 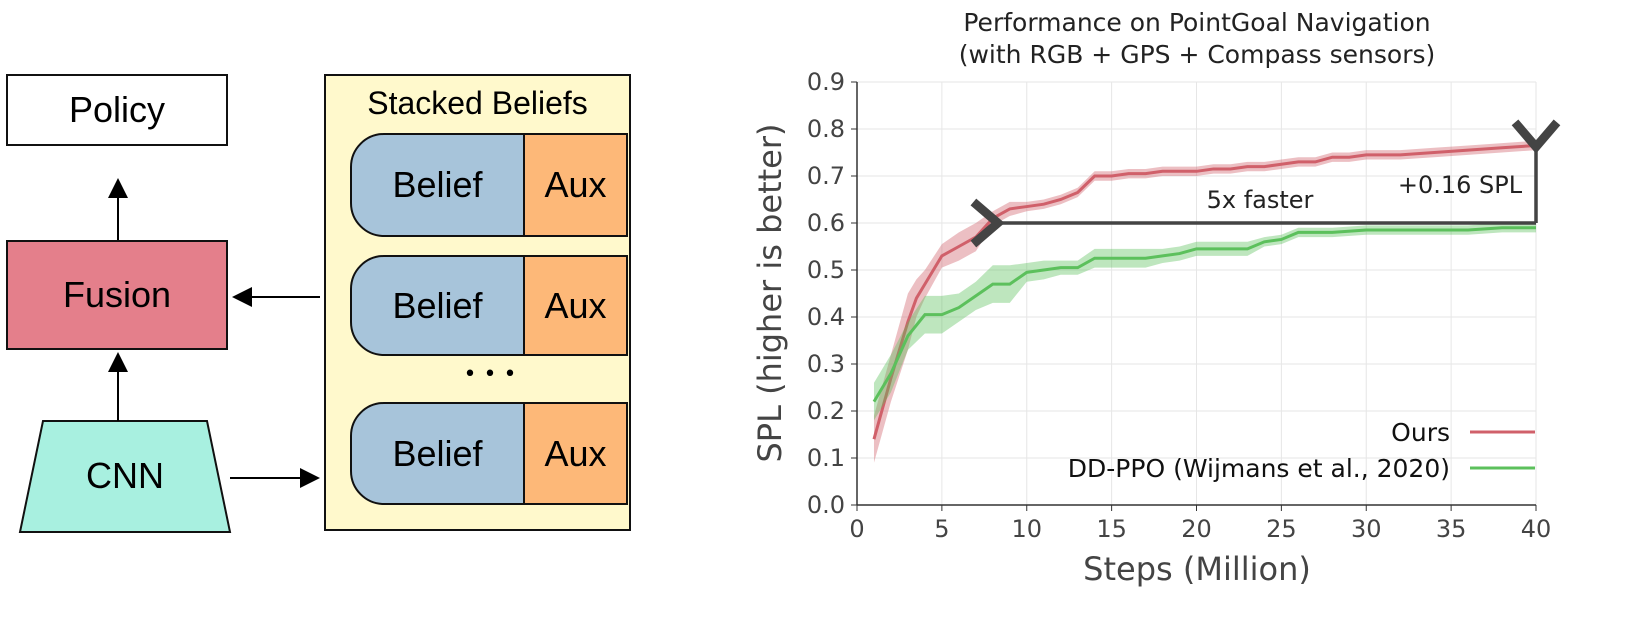 What do you see at coordinates (1536, 529) in the screenshot?
I see `x-tick-label: 40` at bounding box center [1536, 529].